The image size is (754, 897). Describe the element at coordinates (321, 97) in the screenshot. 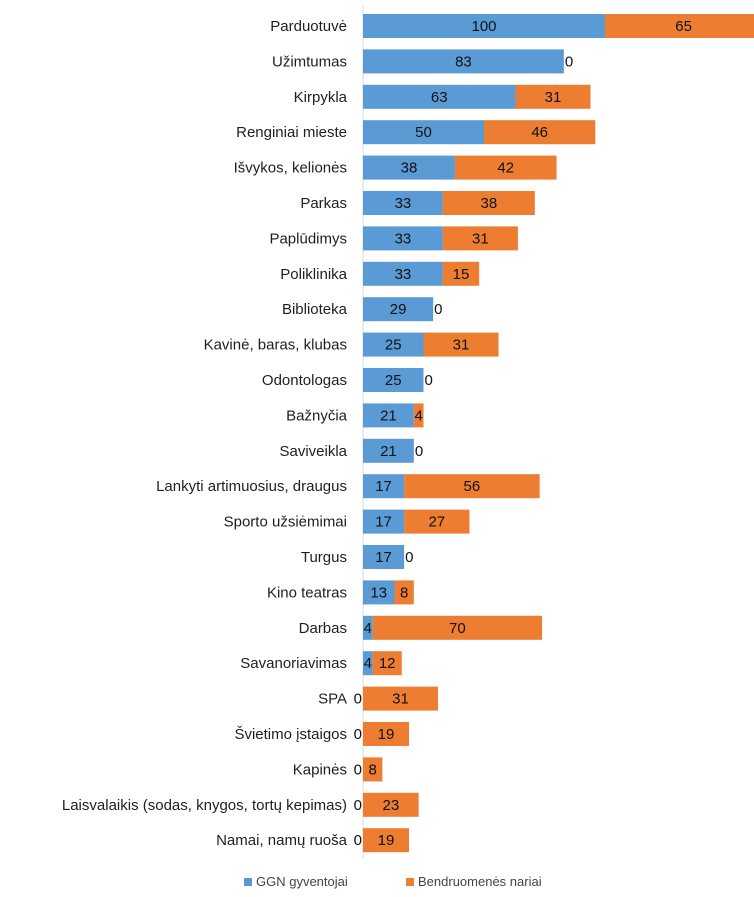

I see `category-label: Kirpykla` at that location.